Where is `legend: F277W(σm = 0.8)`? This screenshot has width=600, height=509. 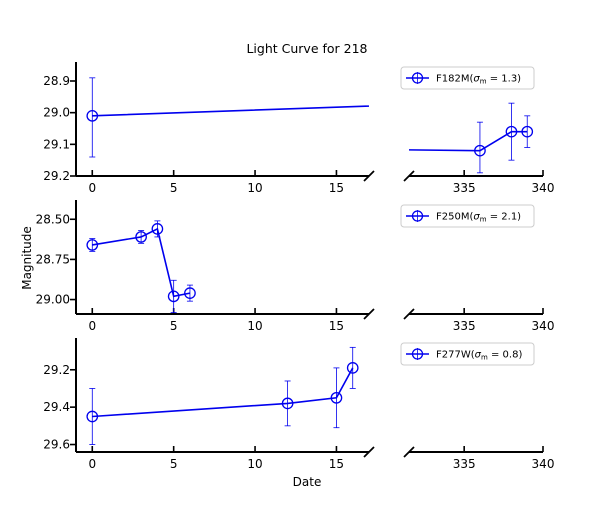 legend: F277W(σm = 0.8) is located at coordinates (467, 354).